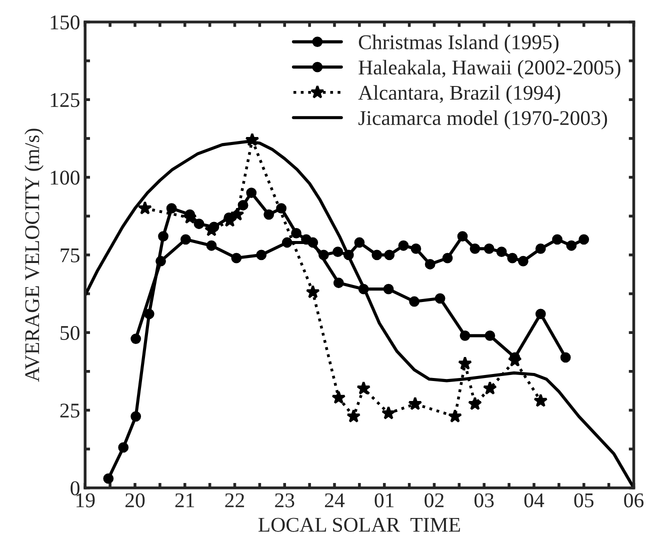 The width and height of the screenshot is (665, 550). Describe the element at coordinates (384, 500) in the screenshot. I see `x-tick-label: 01` at that location.